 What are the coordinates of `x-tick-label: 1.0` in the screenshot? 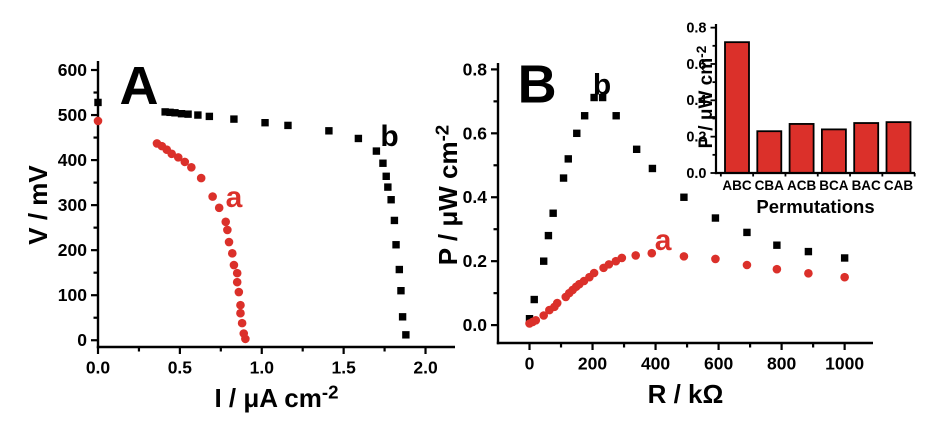 It's located at (262, 368).